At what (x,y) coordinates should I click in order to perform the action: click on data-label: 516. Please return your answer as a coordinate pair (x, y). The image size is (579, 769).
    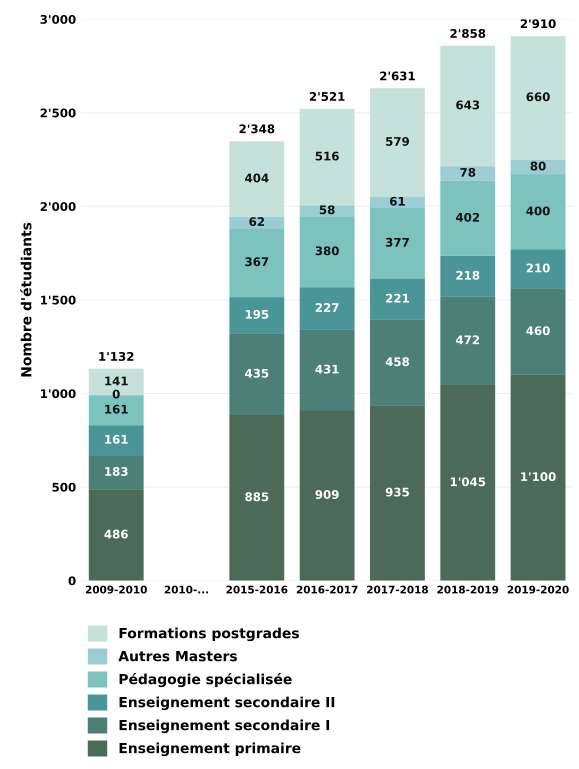
    Looking at the image, I should click on (327, 156).